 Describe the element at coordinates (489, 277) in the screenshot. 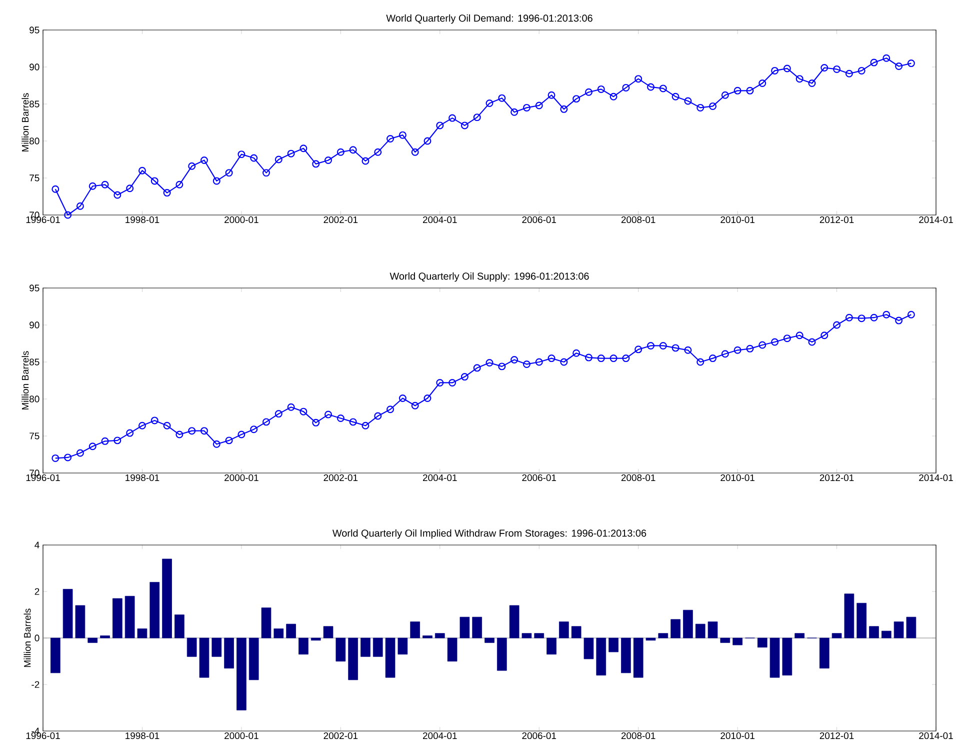

I see `chart-title: World Quarterly Oil Supply: 1996-01:2013:06` at that location.